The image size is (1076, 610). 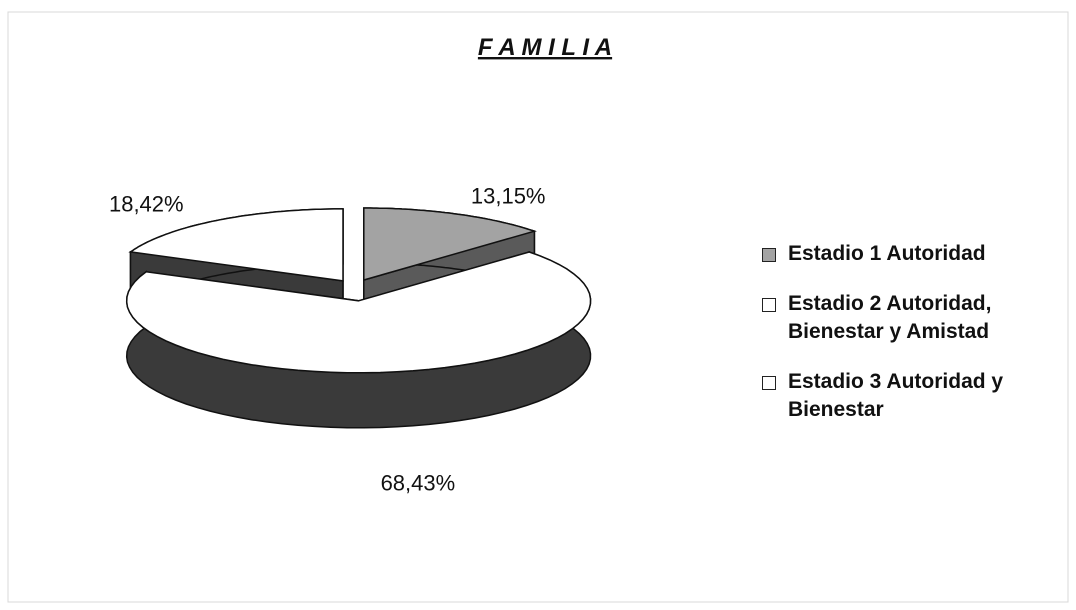 What do you see at coordinates (890, 317) in the screenshot?
I see `legend-label: Estadio 2 Autoridad, Bienestar y Amistad` at bounding box center [890, 317].